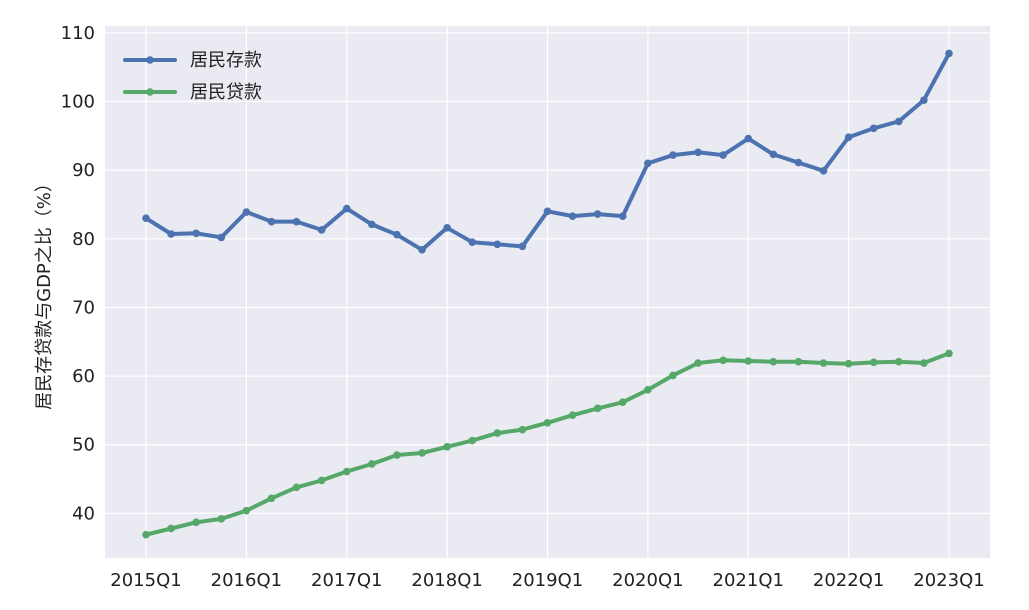 The image size is (1029, 610). I want to click on y-tick-label: 60, so click(83, 376).